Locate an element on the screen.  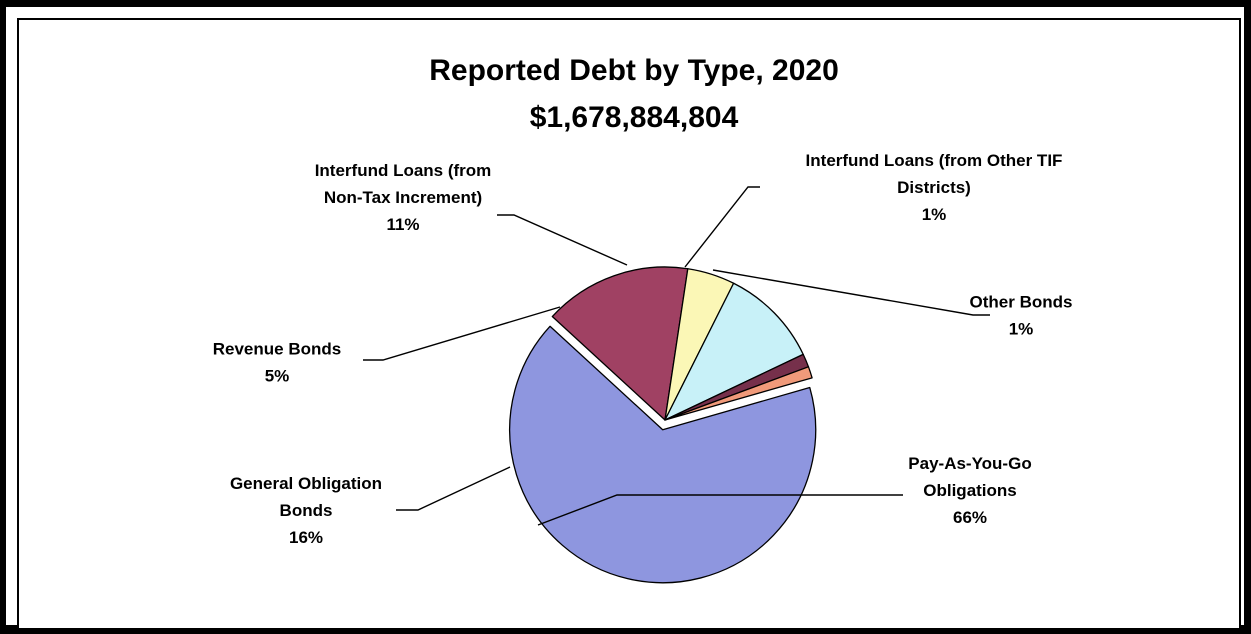
slice-category-label: Non-Tax Increment) is located at coordinates (403, 197).